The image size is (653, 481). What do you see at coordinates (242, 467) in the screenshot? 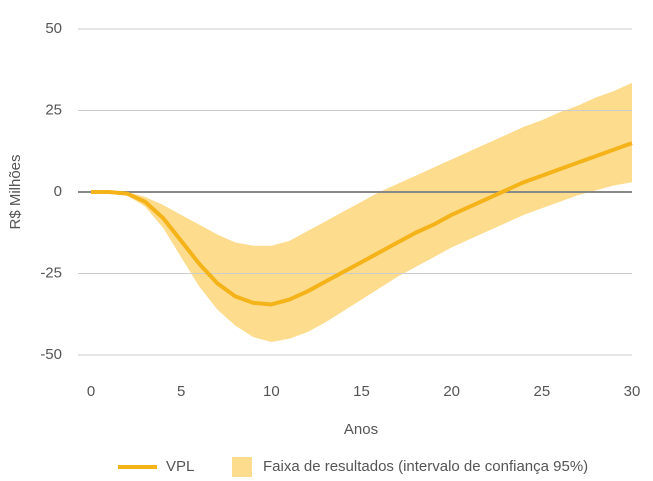
I see `legend-swatch` at bounding box center [242, 467].